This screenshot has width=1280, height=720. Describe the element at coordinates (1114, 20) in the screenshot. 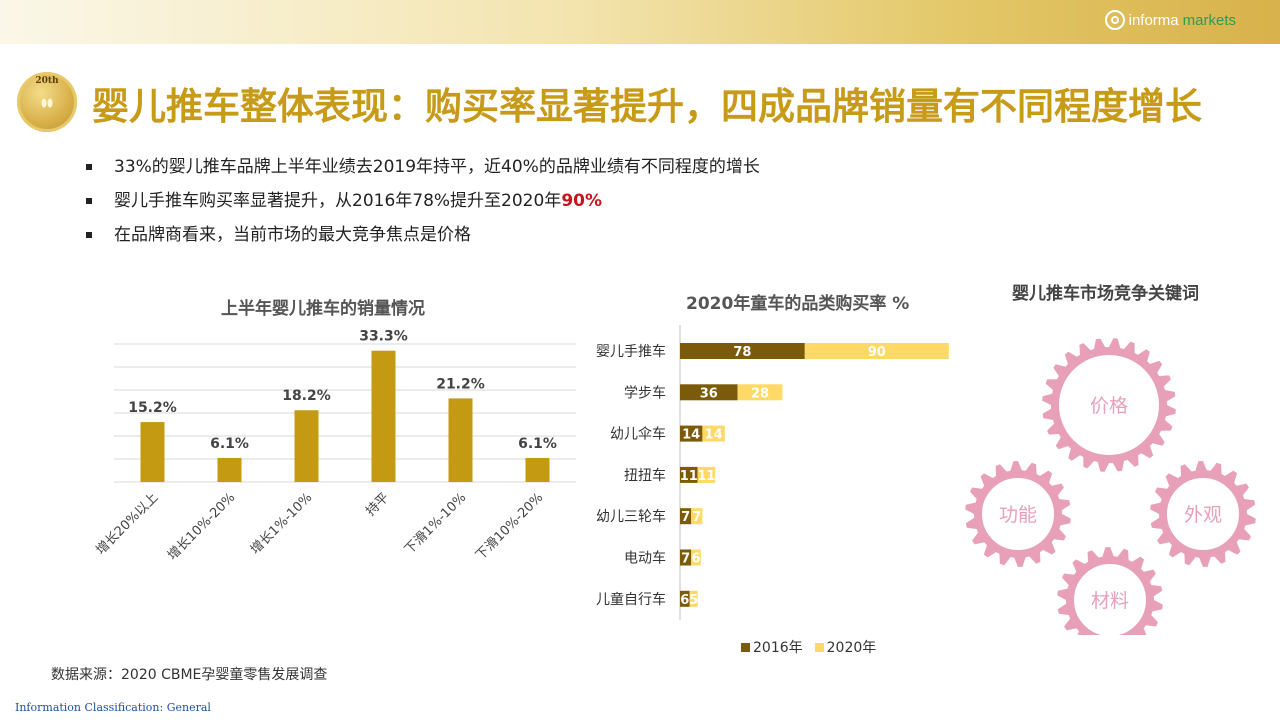

I see `informa-ring-icon` at that location.